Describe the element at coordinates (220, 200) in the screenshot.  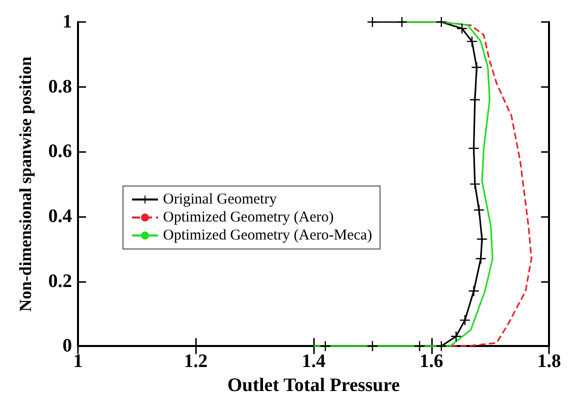
I see `legend-label: Original Geometry` at that location.